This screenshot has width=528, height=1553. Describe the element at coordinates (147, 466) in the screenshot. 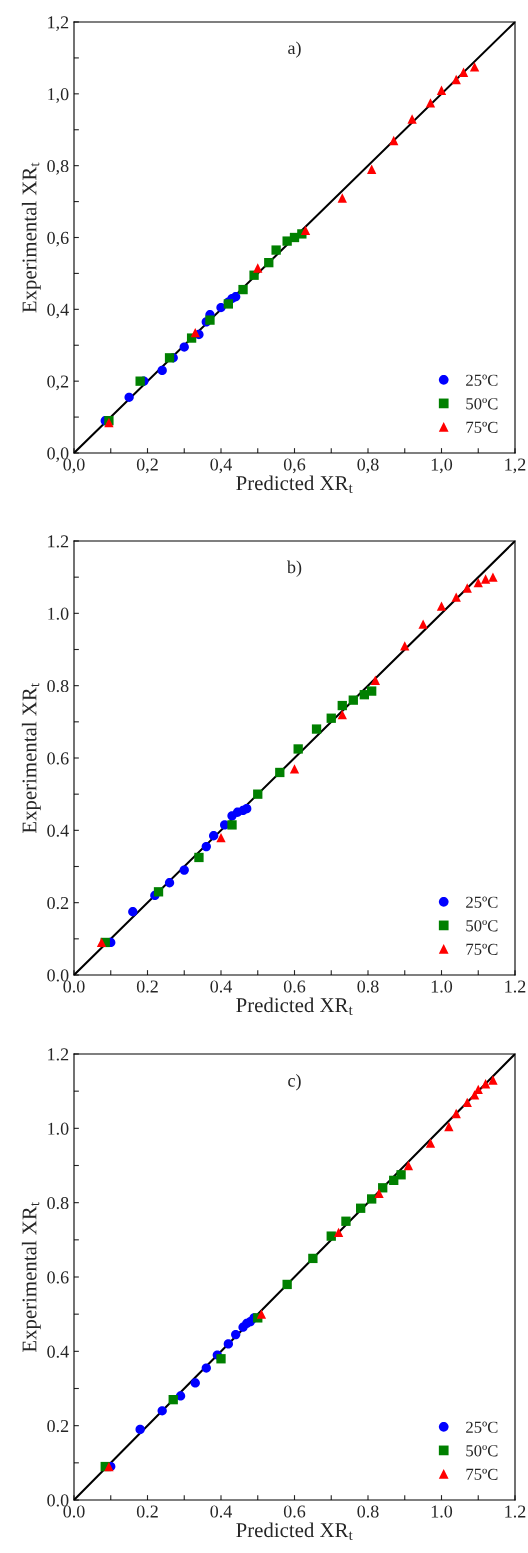

I see `x-tick-label: 0,2` at that location.